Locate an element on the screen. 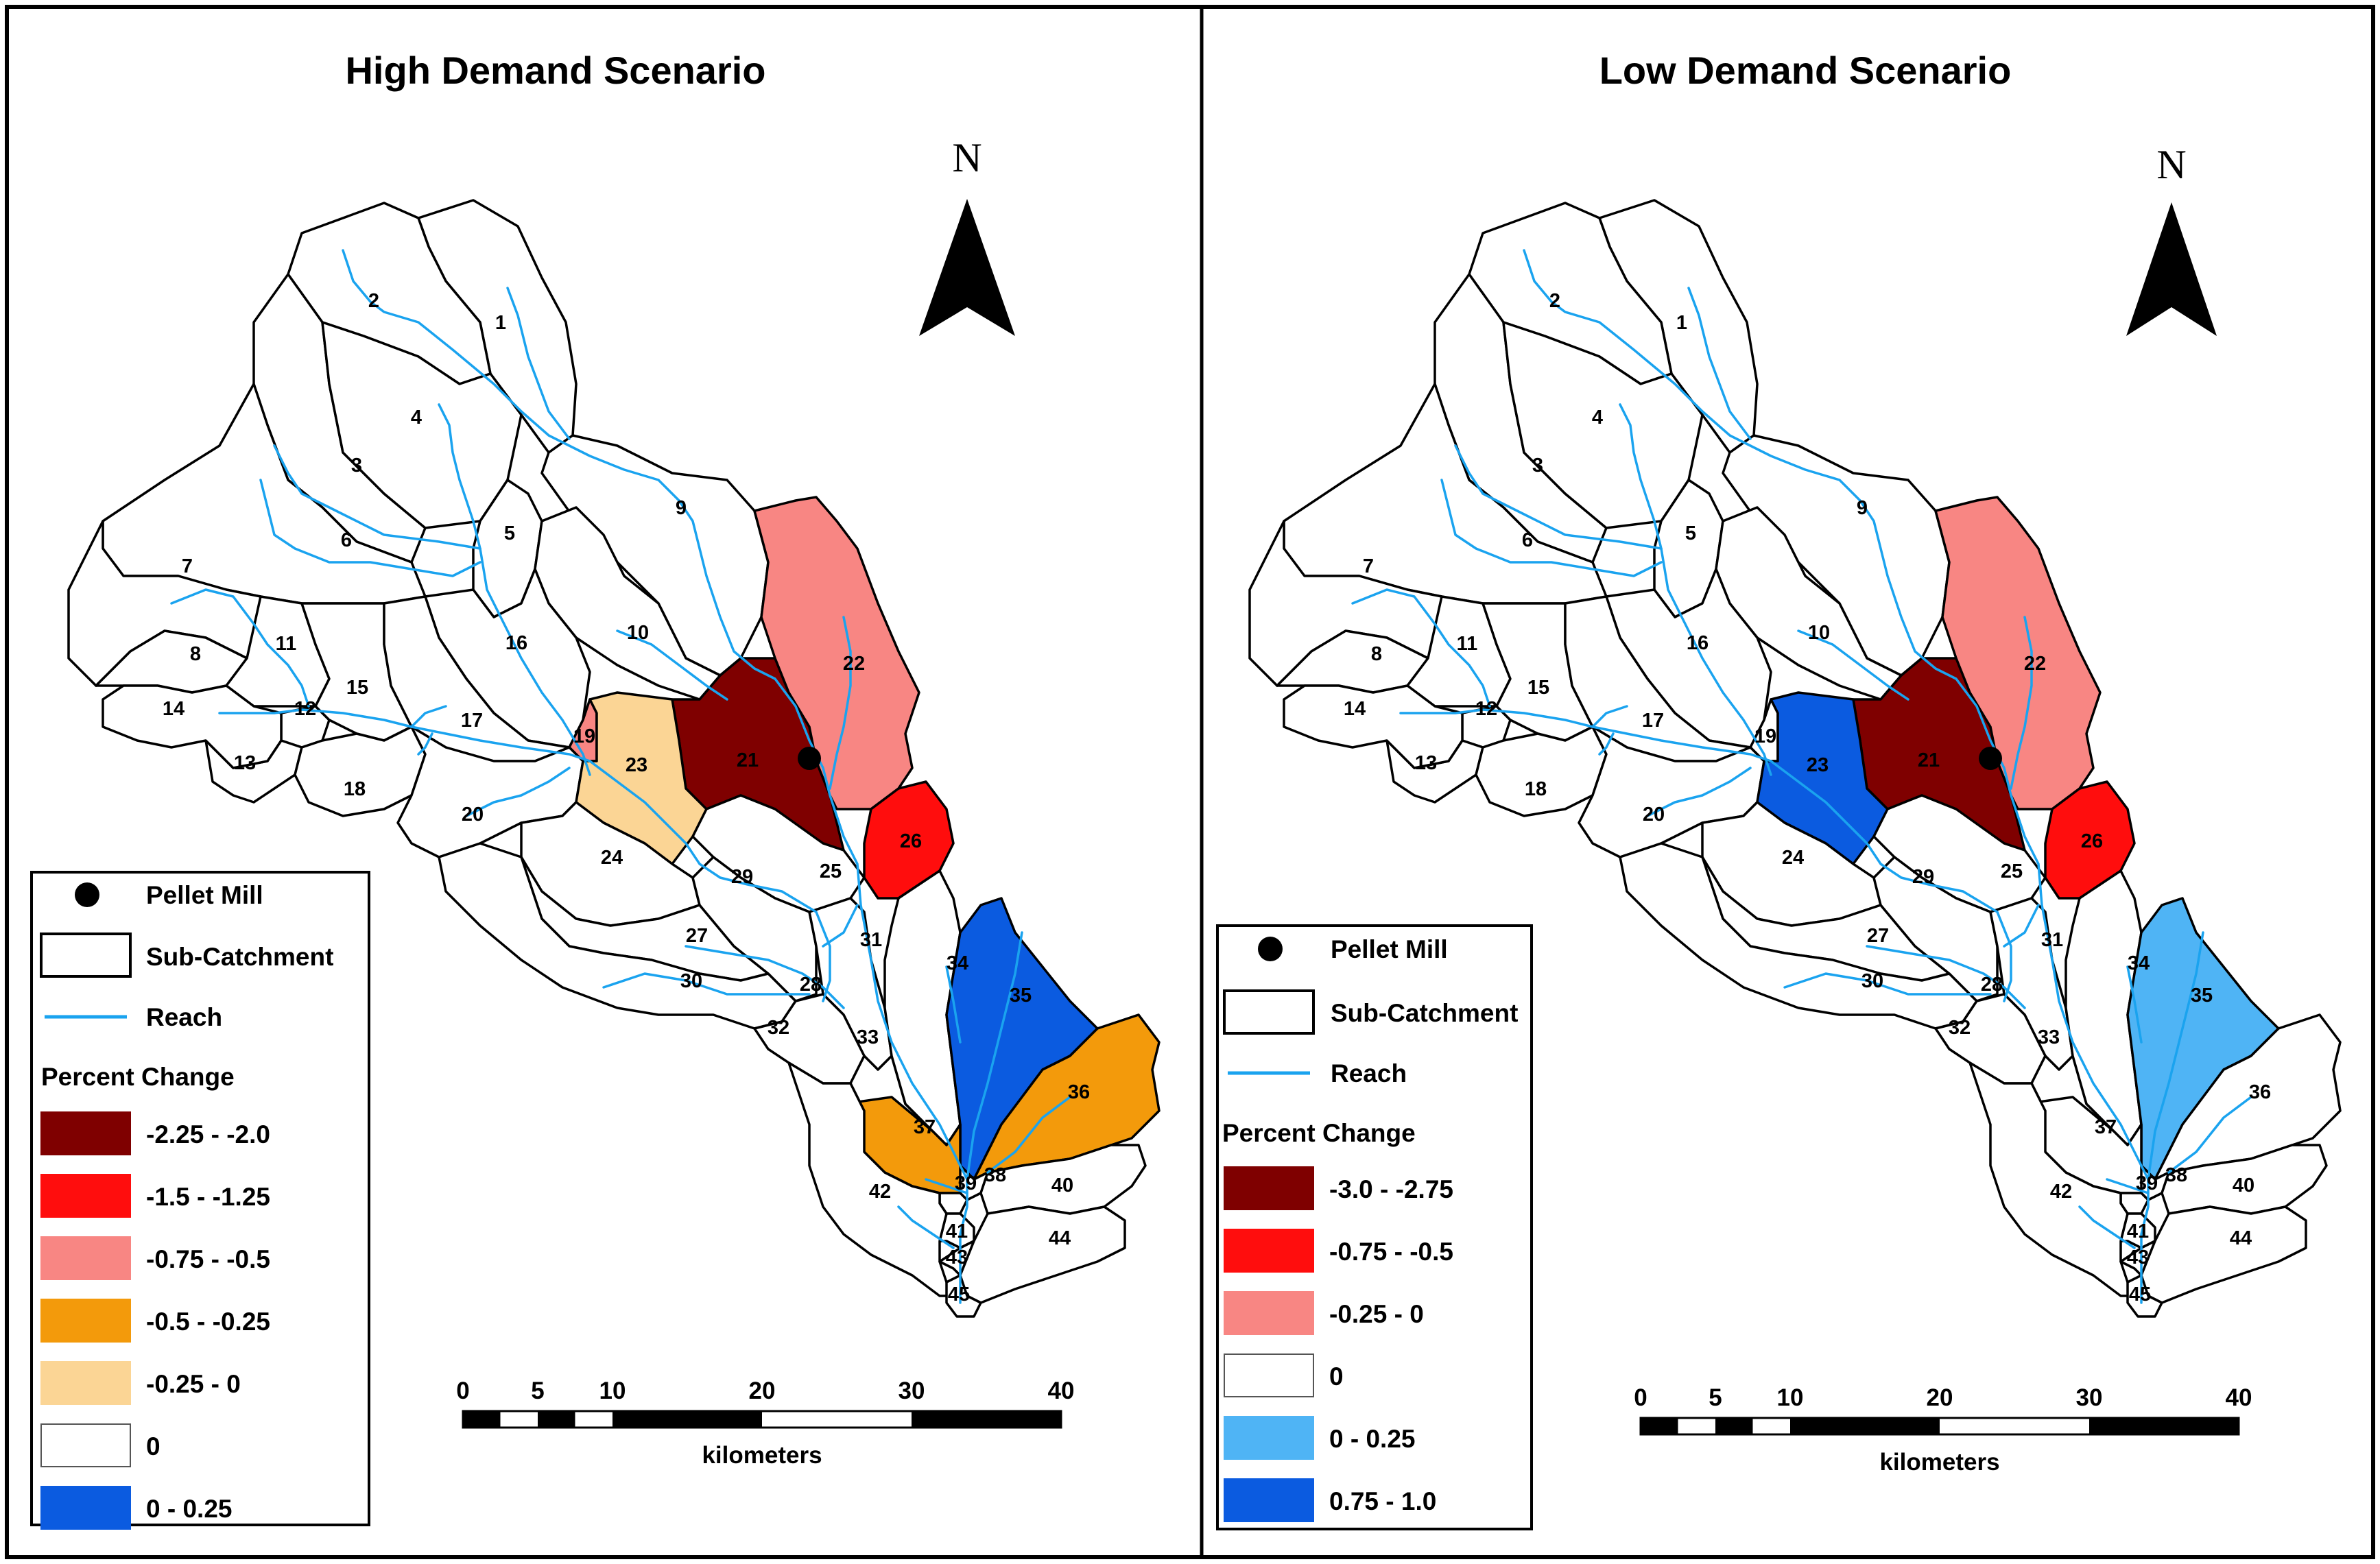  subcatchment-label-9: 9 is located at coordinates (1863, 508).